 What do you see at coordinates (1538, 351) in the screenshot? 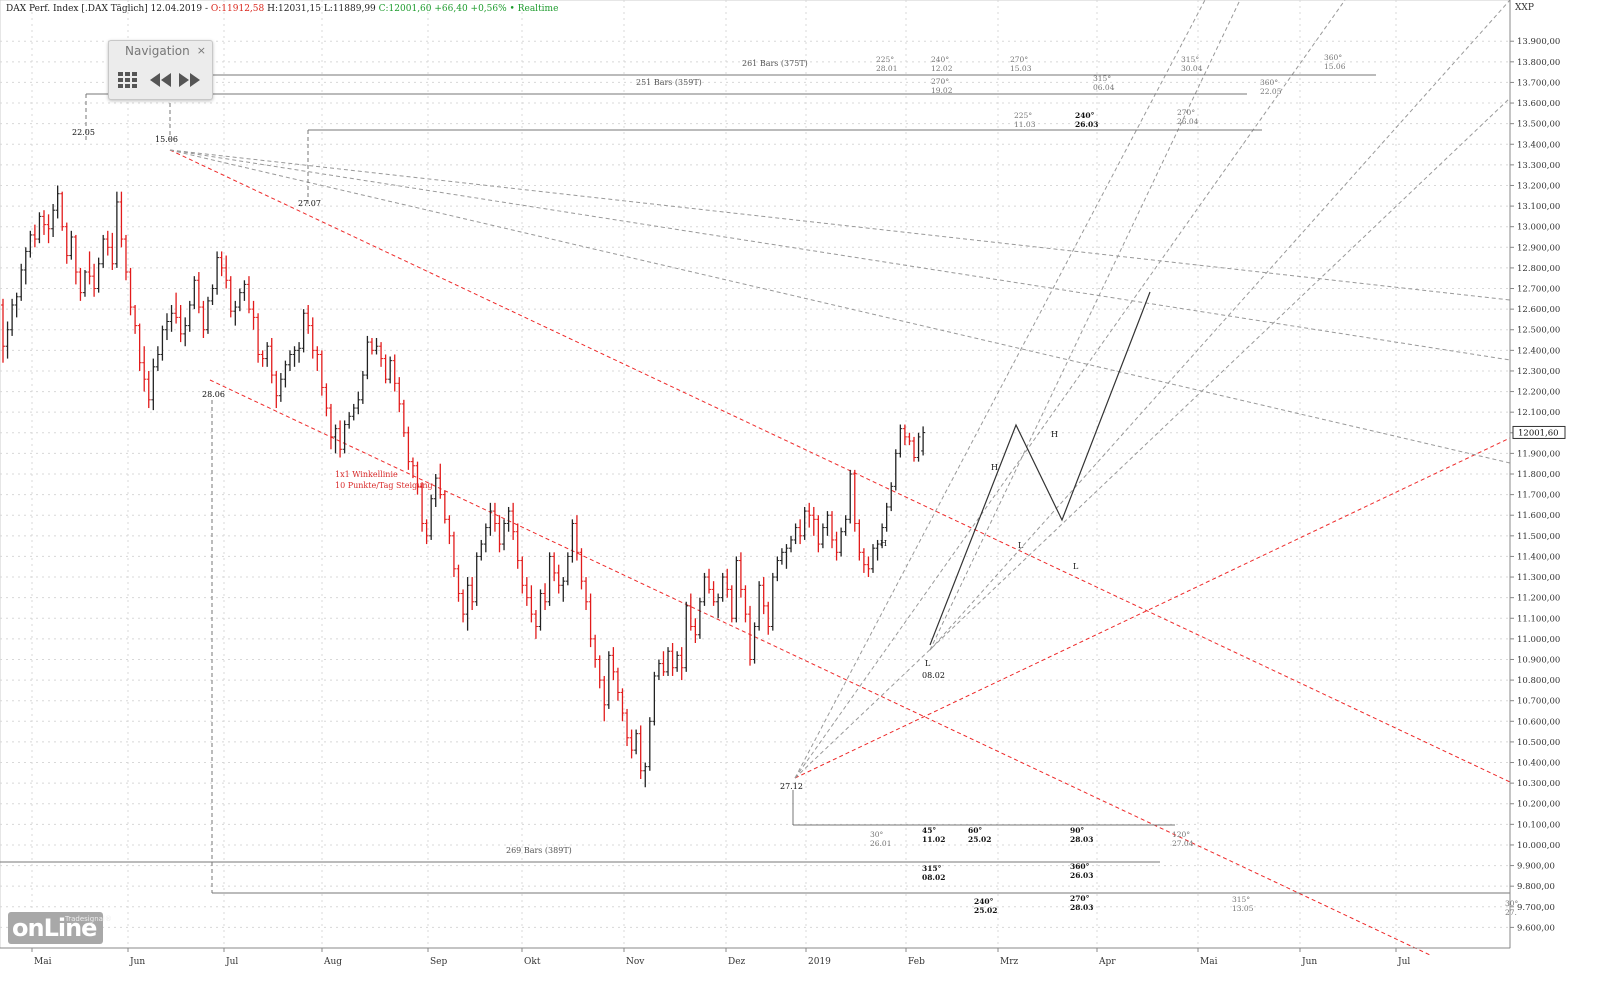
I see `y-tick-label: 12.400,00` at bounding box center [1538, 351].